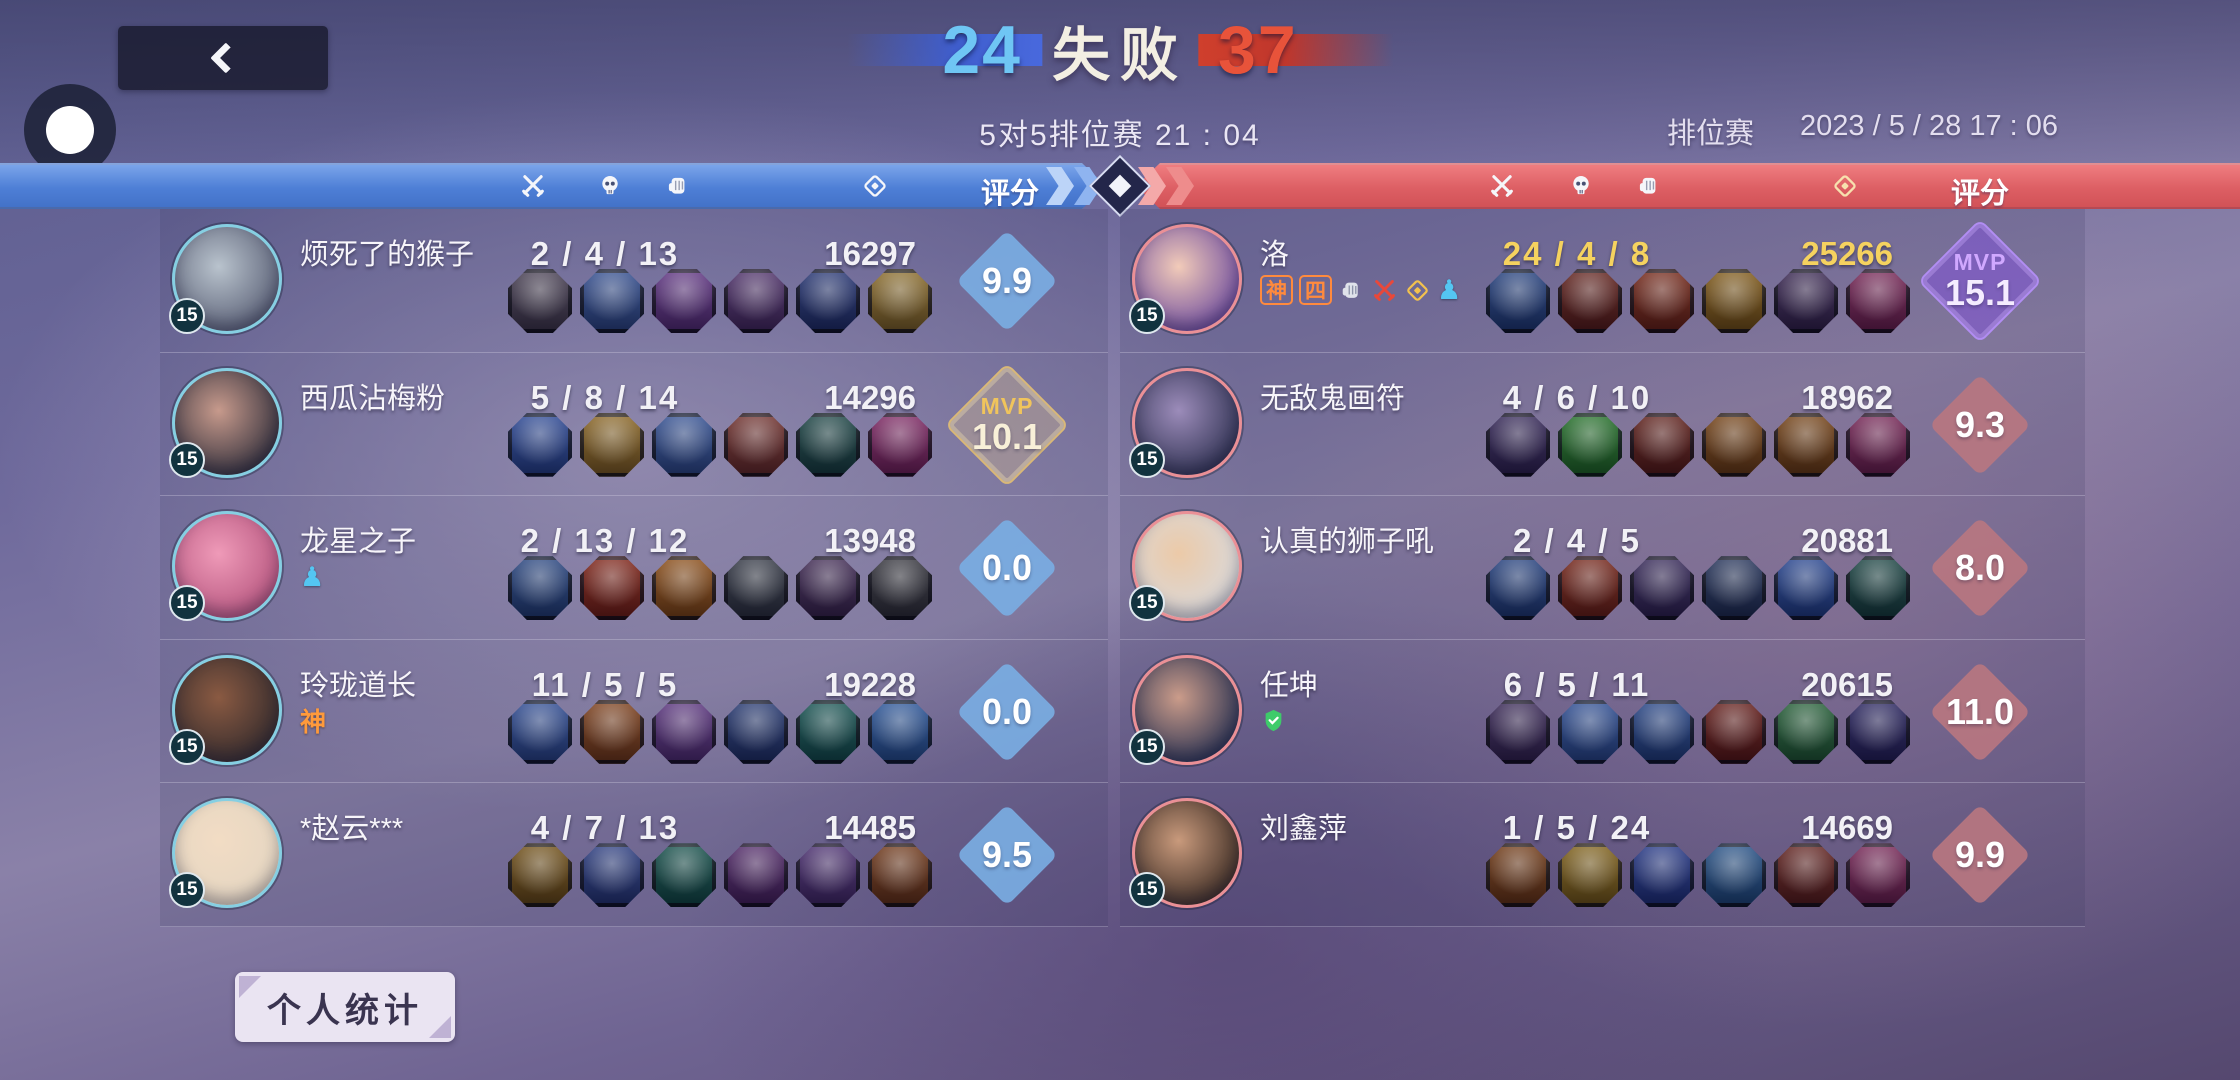  What do you see at coordinates (678, 186) in the screenshot?
I see `assists-fist-icon` at bounding box center [678, 186].